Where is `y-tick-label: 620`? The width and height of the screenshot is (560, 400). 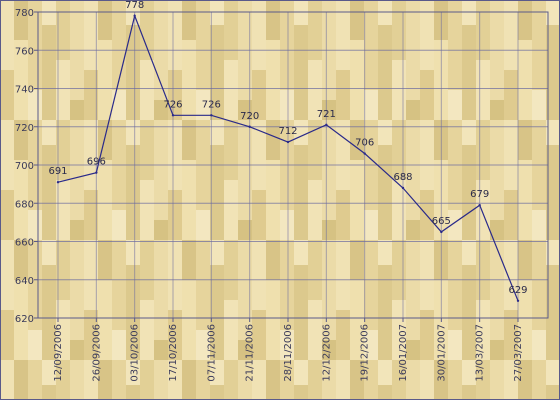
y-tick-label: 620 is located at coordinates (24, 319).